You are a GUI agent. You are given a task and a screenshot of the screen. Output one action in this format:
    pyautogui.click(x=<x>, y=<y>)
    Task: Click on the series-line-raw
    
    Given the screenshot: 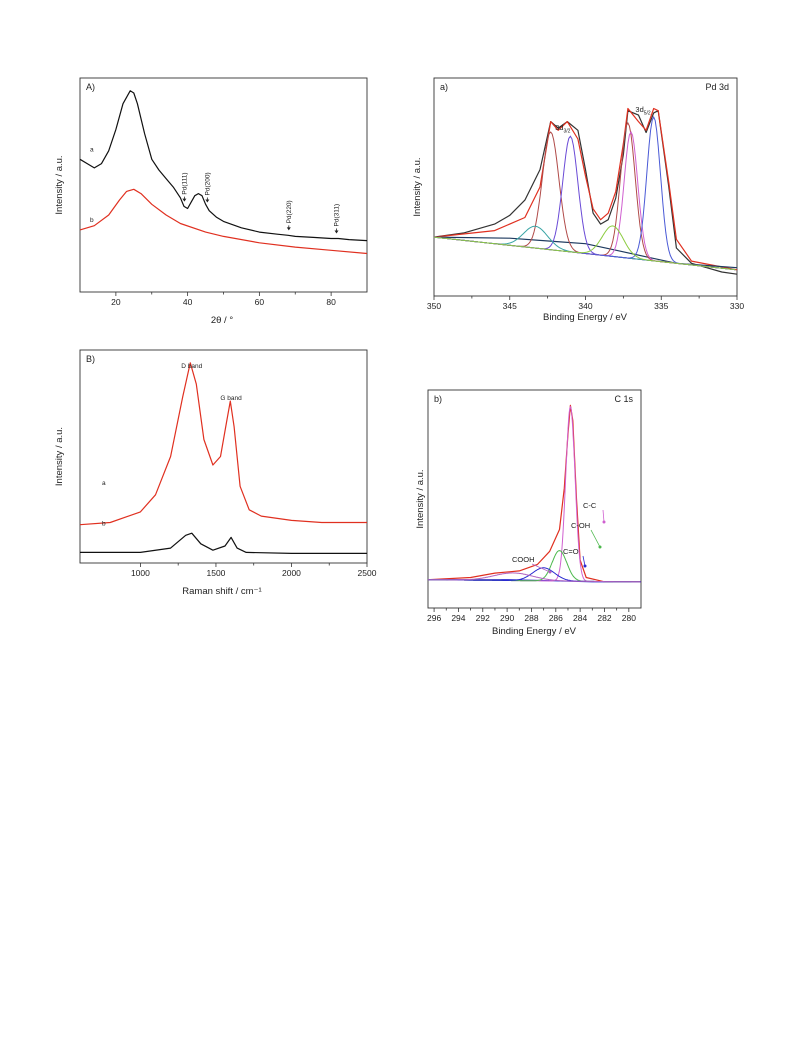 What is the action you would take?
    pyautogui.click(x=585, y=192)
    